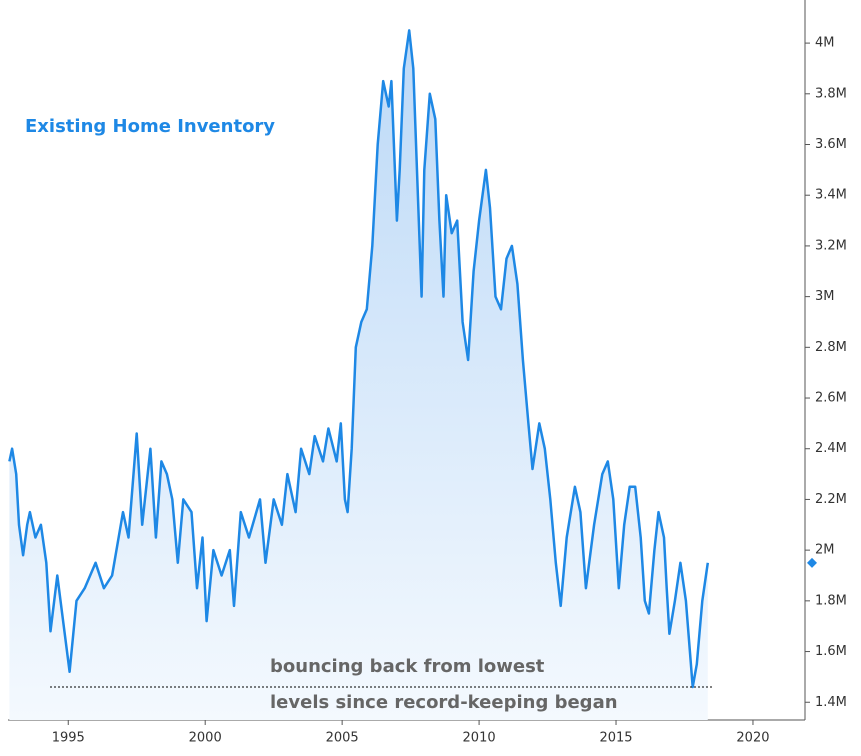 This screenshot has width=861, height=756. Describe the element at coordinates (444, 702) in the screenshot. I see `annotation: levels since record-keeping began` at that location.